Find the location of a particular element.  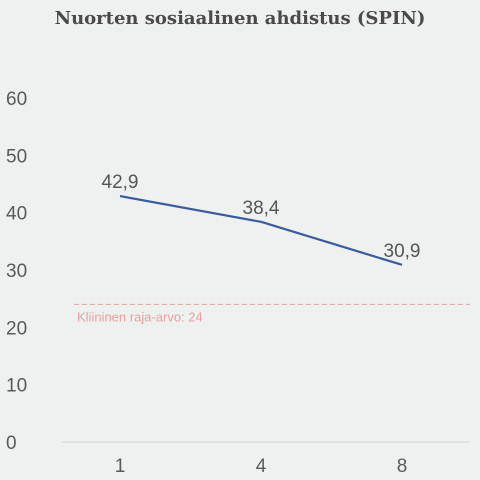

data-label: 42,9 is located at coordinates (120, 182).